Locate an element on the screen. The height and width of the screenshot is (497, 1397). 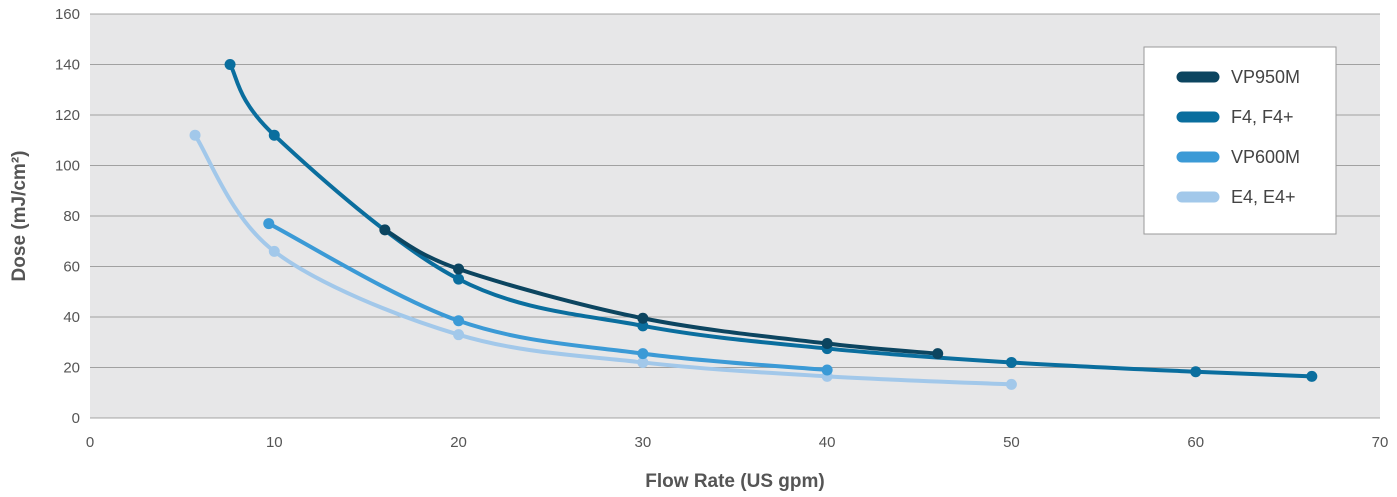
x-tick-label: 20 is located at coordinates (458, 442).